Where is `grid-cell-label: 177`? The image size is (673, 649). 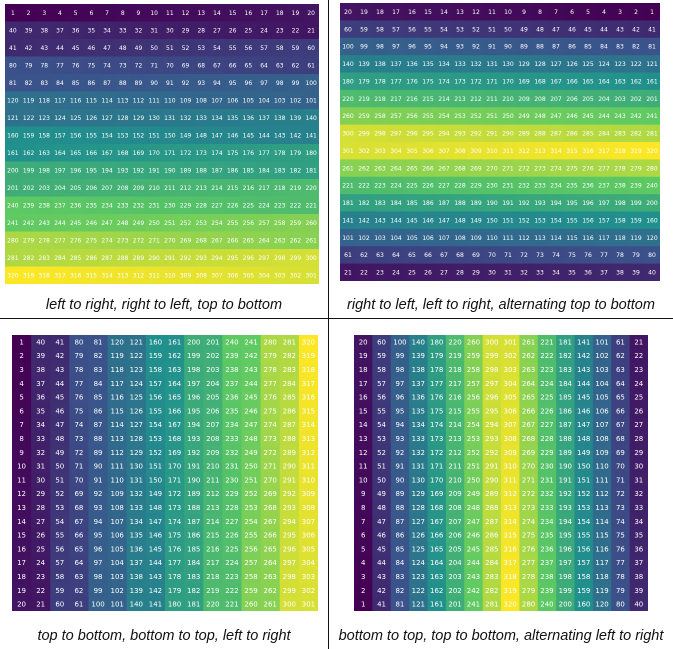 grid-cell-label: 177 is located at coordinates (174, 563).